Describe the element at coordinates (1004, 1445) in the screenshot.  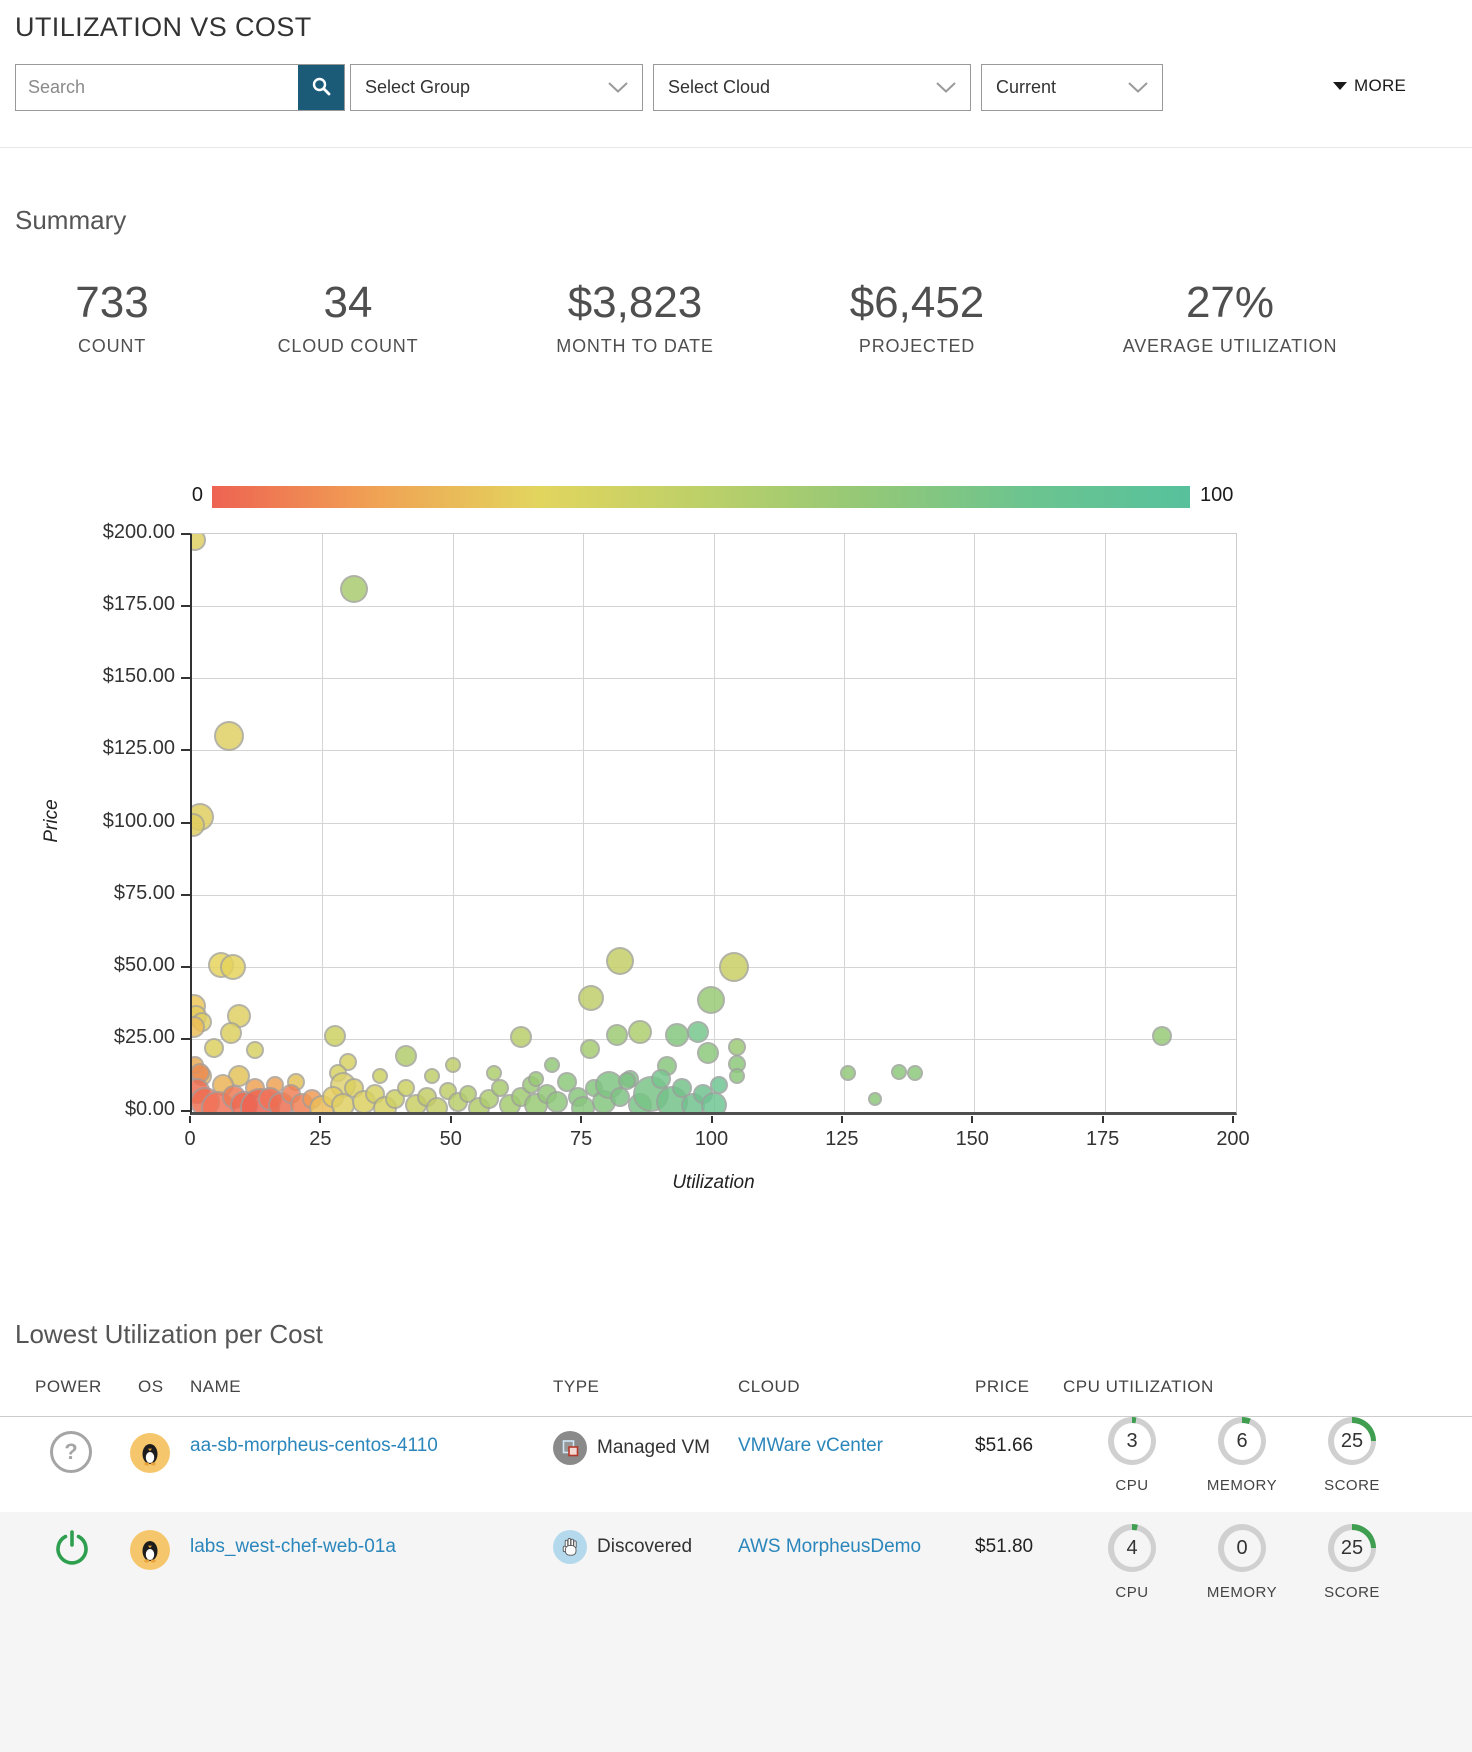
I see `price-value: $51.66` at that location.